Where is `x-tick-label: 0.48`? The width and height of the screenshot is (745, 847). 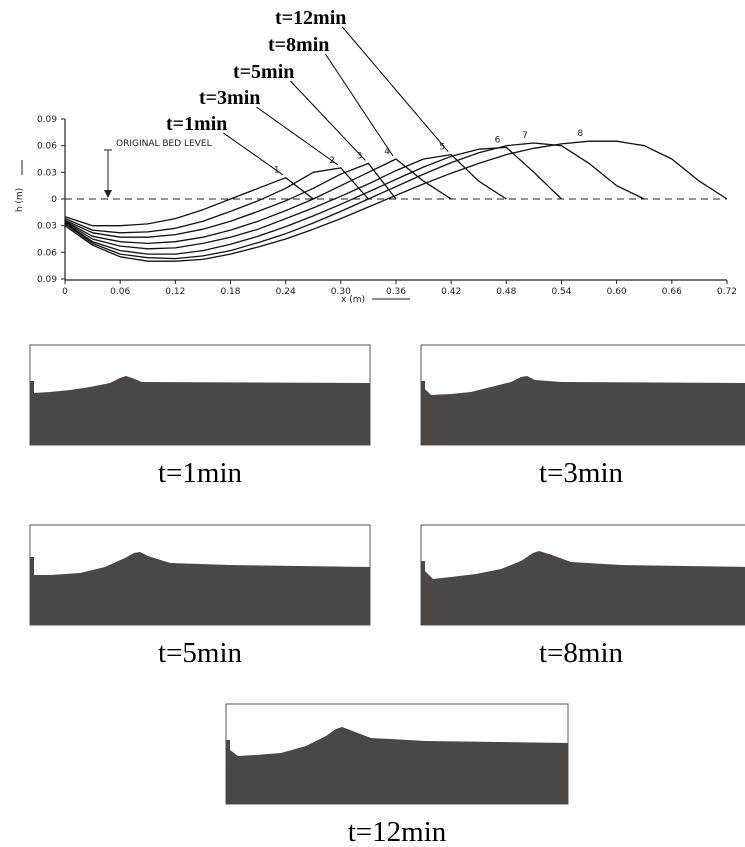
x-tick-label: 0.48 is located at coordinates (506, 292).